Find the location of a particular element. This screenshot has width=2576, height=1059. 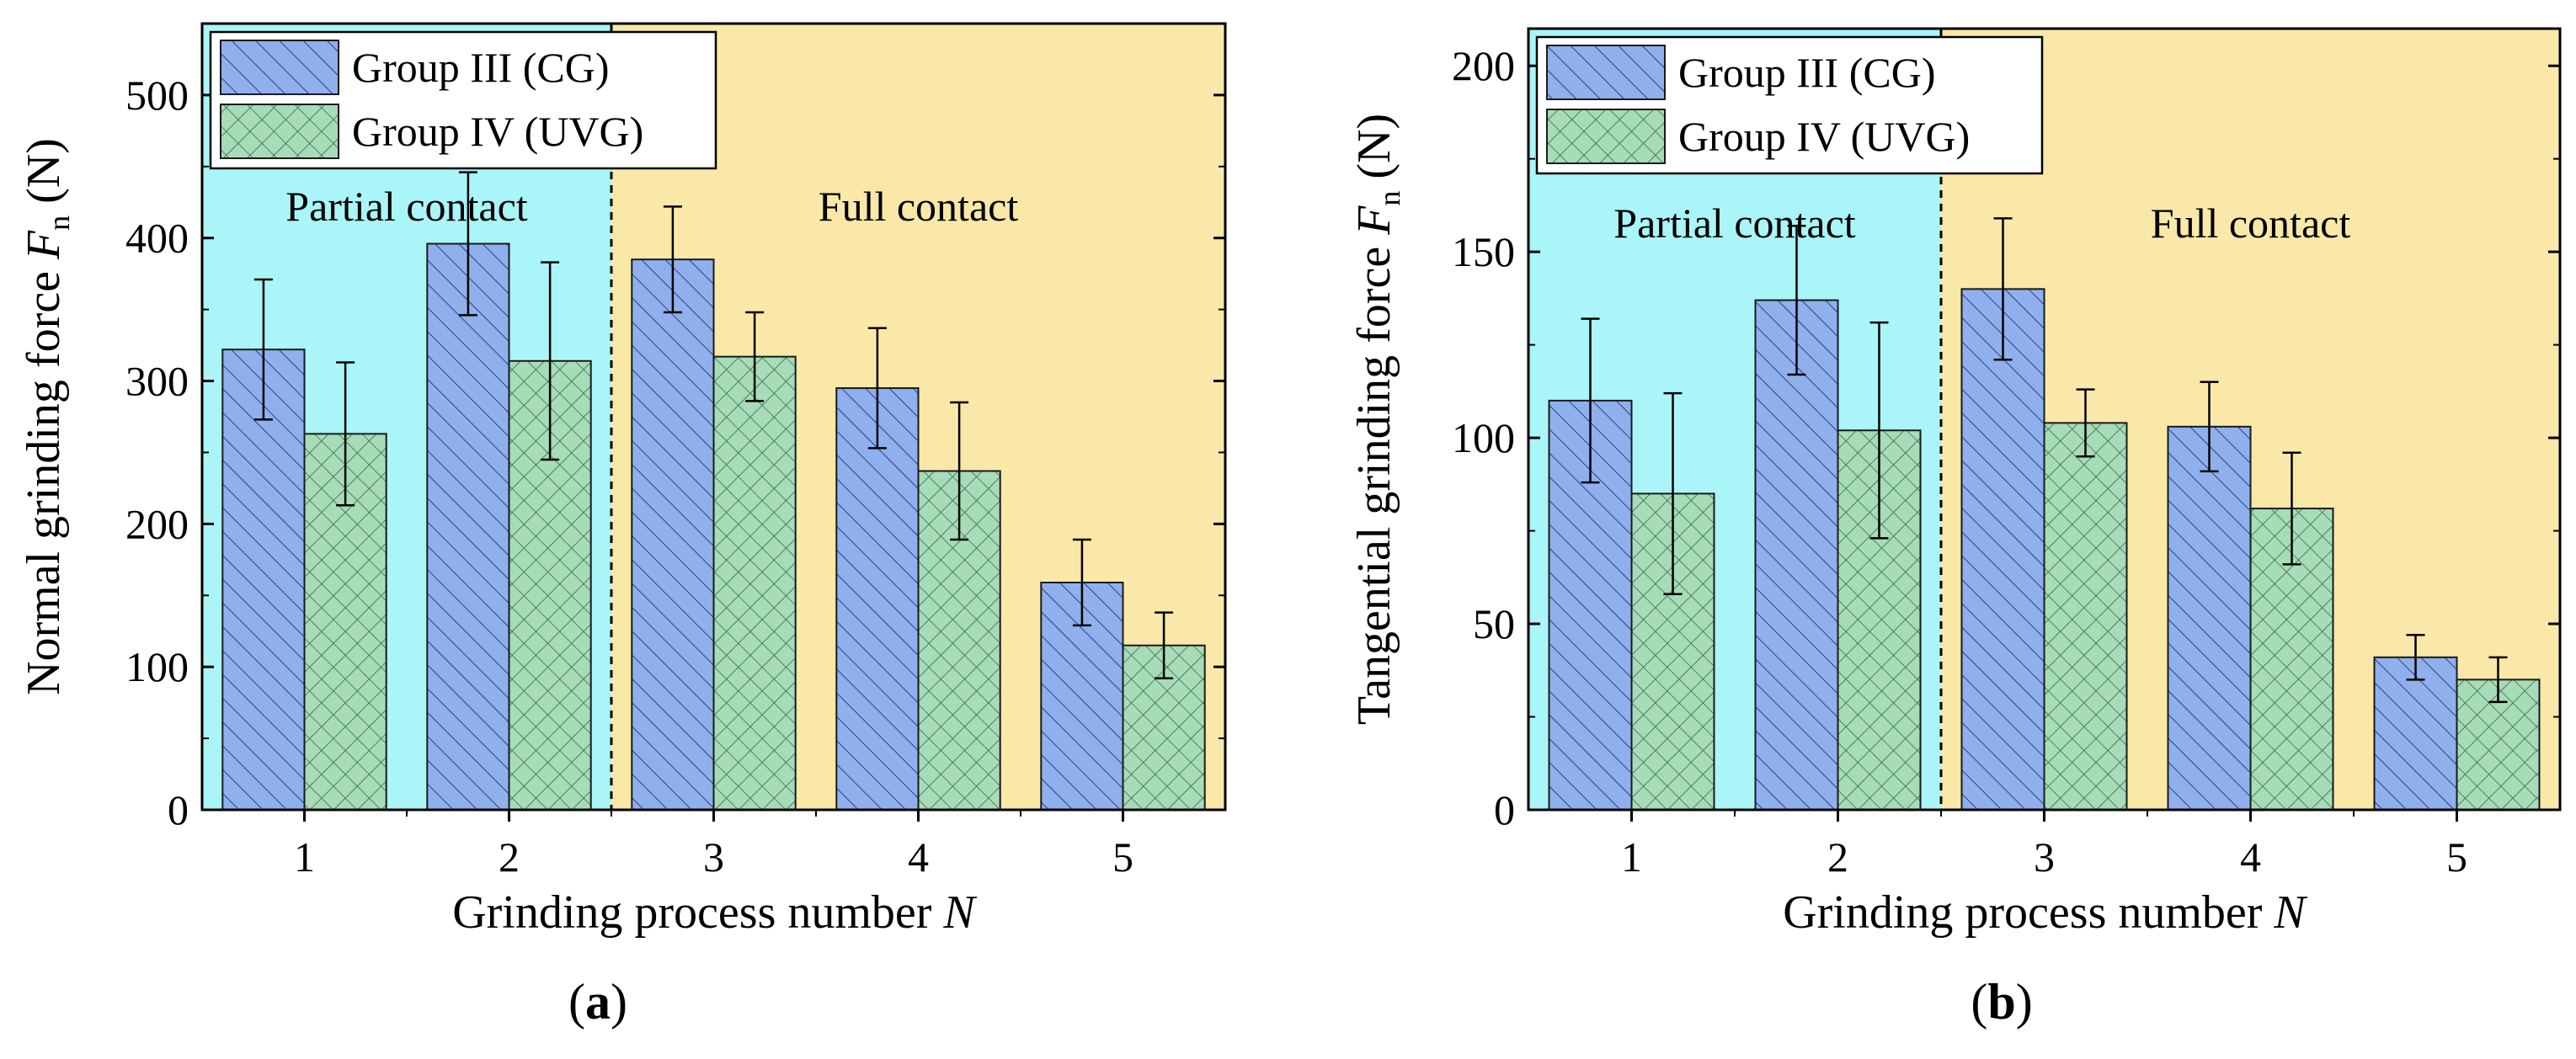

y-tick-label: 50 is located at coordinates (1494, 623).